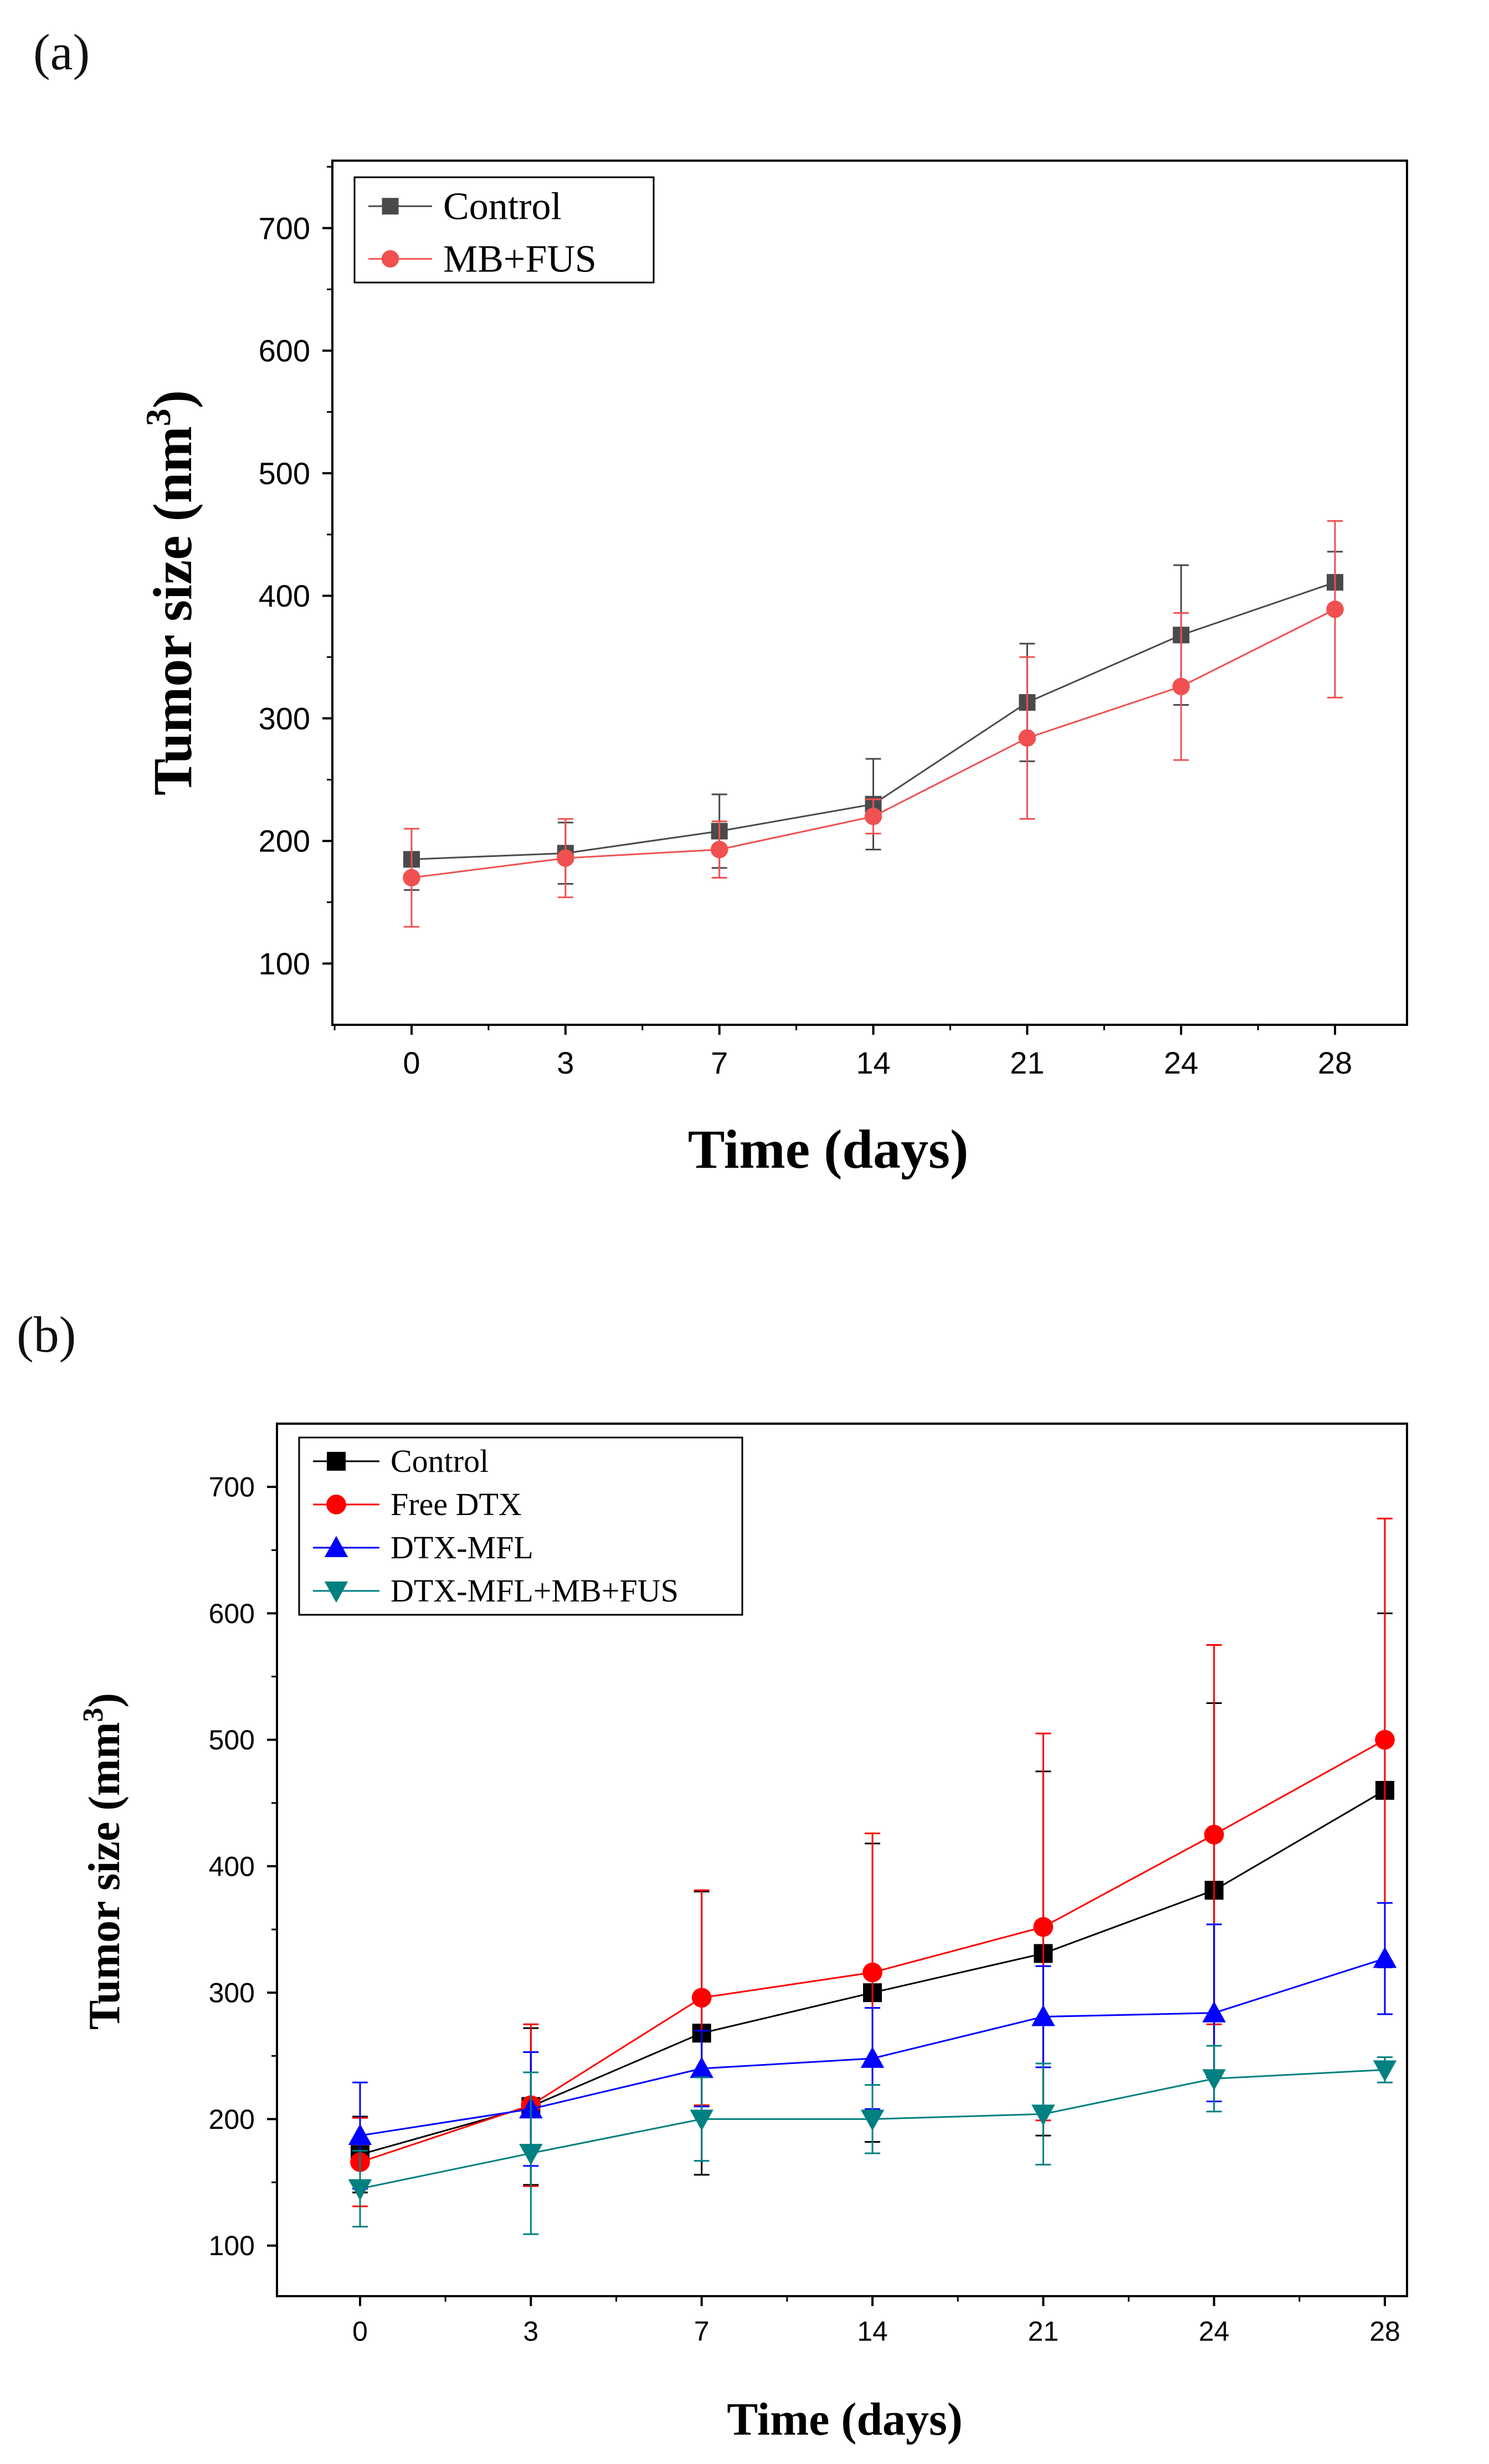 This screenshot has height=2464, width=1489. What do you see at coordinates (456, 1504) in the screenshot?
I see `legend-label: Free DTX` at bounding box center [456, 1504].